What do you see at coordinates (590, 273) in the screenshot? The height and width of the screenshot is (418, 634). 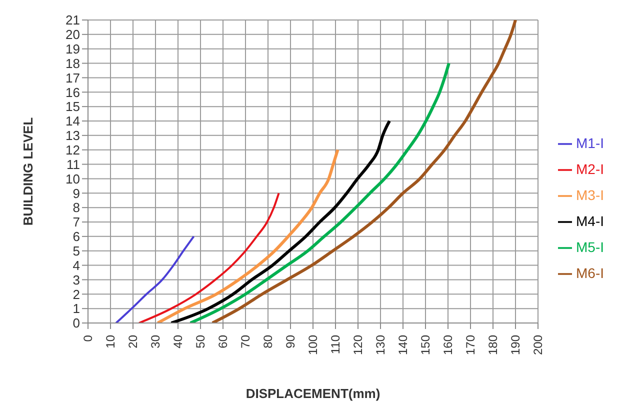 I see `legend-label: M6-I` at bounding box center [590, 273].